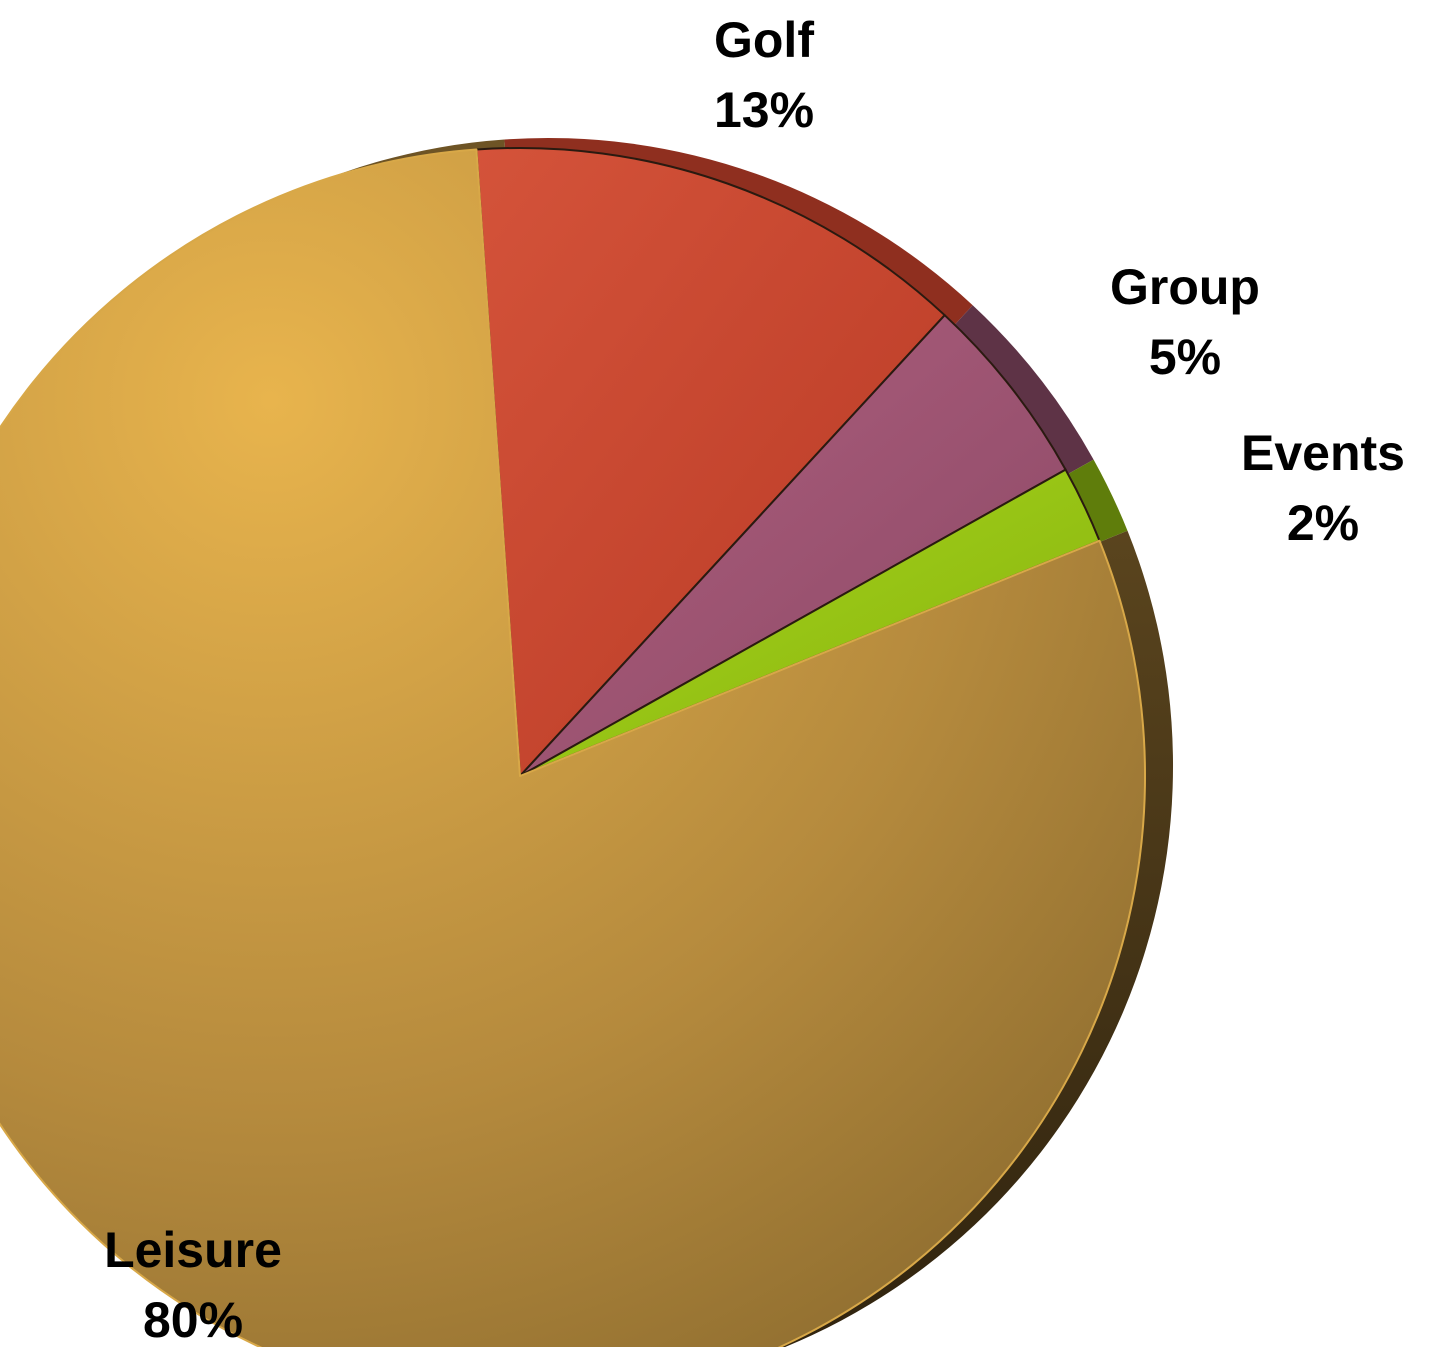 This screenshot has height=1347, width=1430. What do you see at coordinates (793, 545) in the screenshot?
I see `pie-slice-group` at bounding box center [793, 545].